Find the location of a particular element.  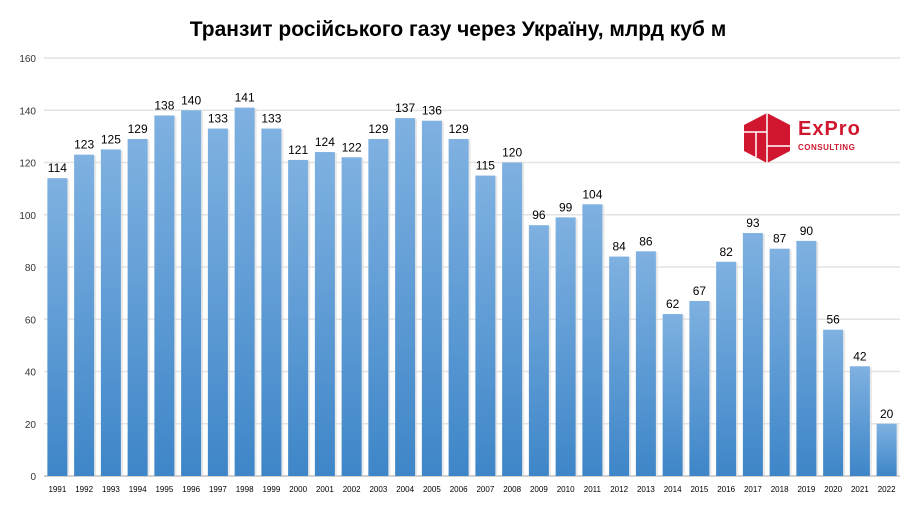

y-tick-label: 100 is located at coordinates (27, 216).